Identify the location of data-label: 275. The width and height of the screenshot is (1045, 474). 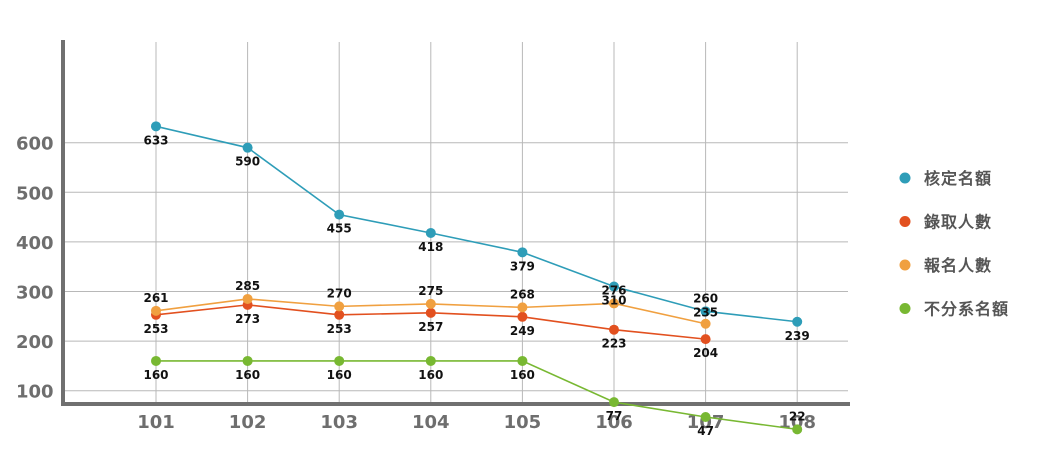
(430, 291).